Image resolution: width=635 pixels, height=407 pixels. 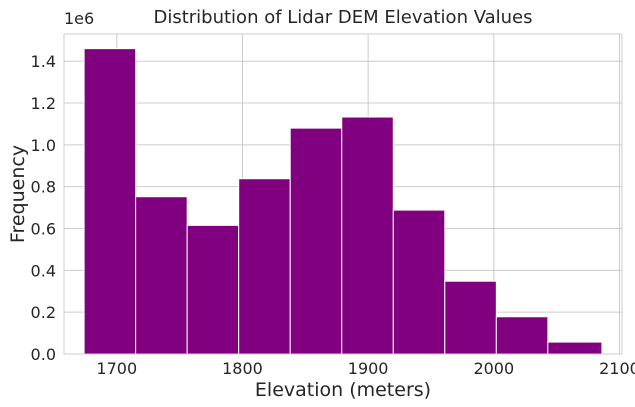 What do you see at coordinates (43, 61) in the screenshot?
I see `y-tick-label: 1.4` at bounding box center [43, 61].